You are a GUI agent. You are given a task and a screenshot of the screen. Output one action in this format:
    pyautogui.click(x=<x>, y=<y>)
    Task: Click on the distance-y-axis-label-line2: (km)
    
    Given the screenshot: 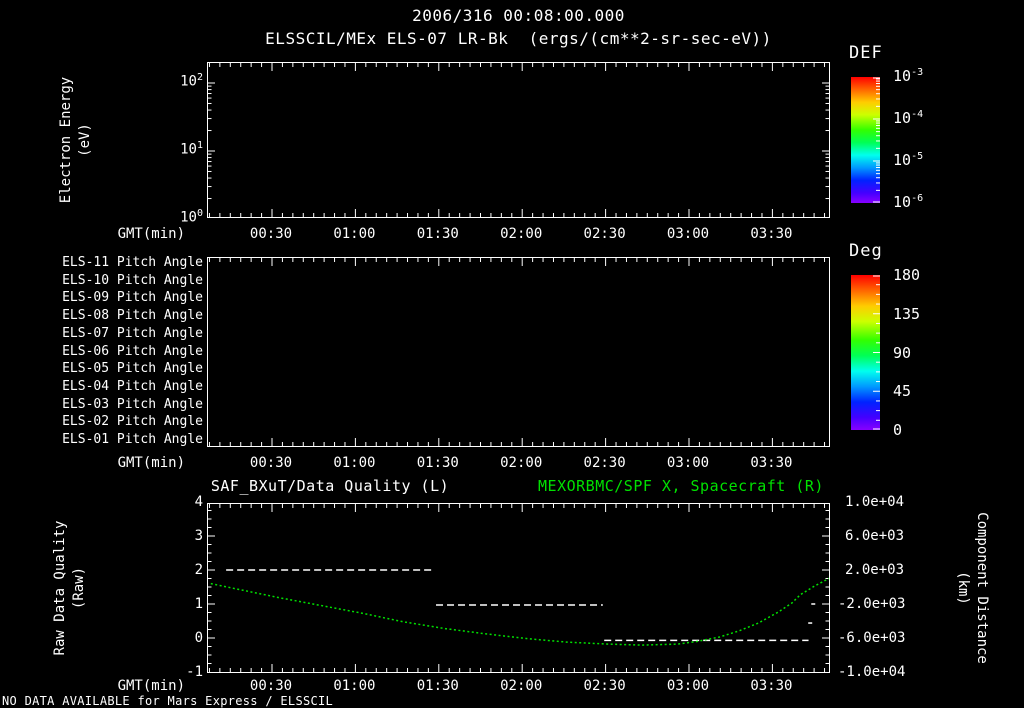 What is the action you would take?
    pyautogui.click(x=963, y=588)
    